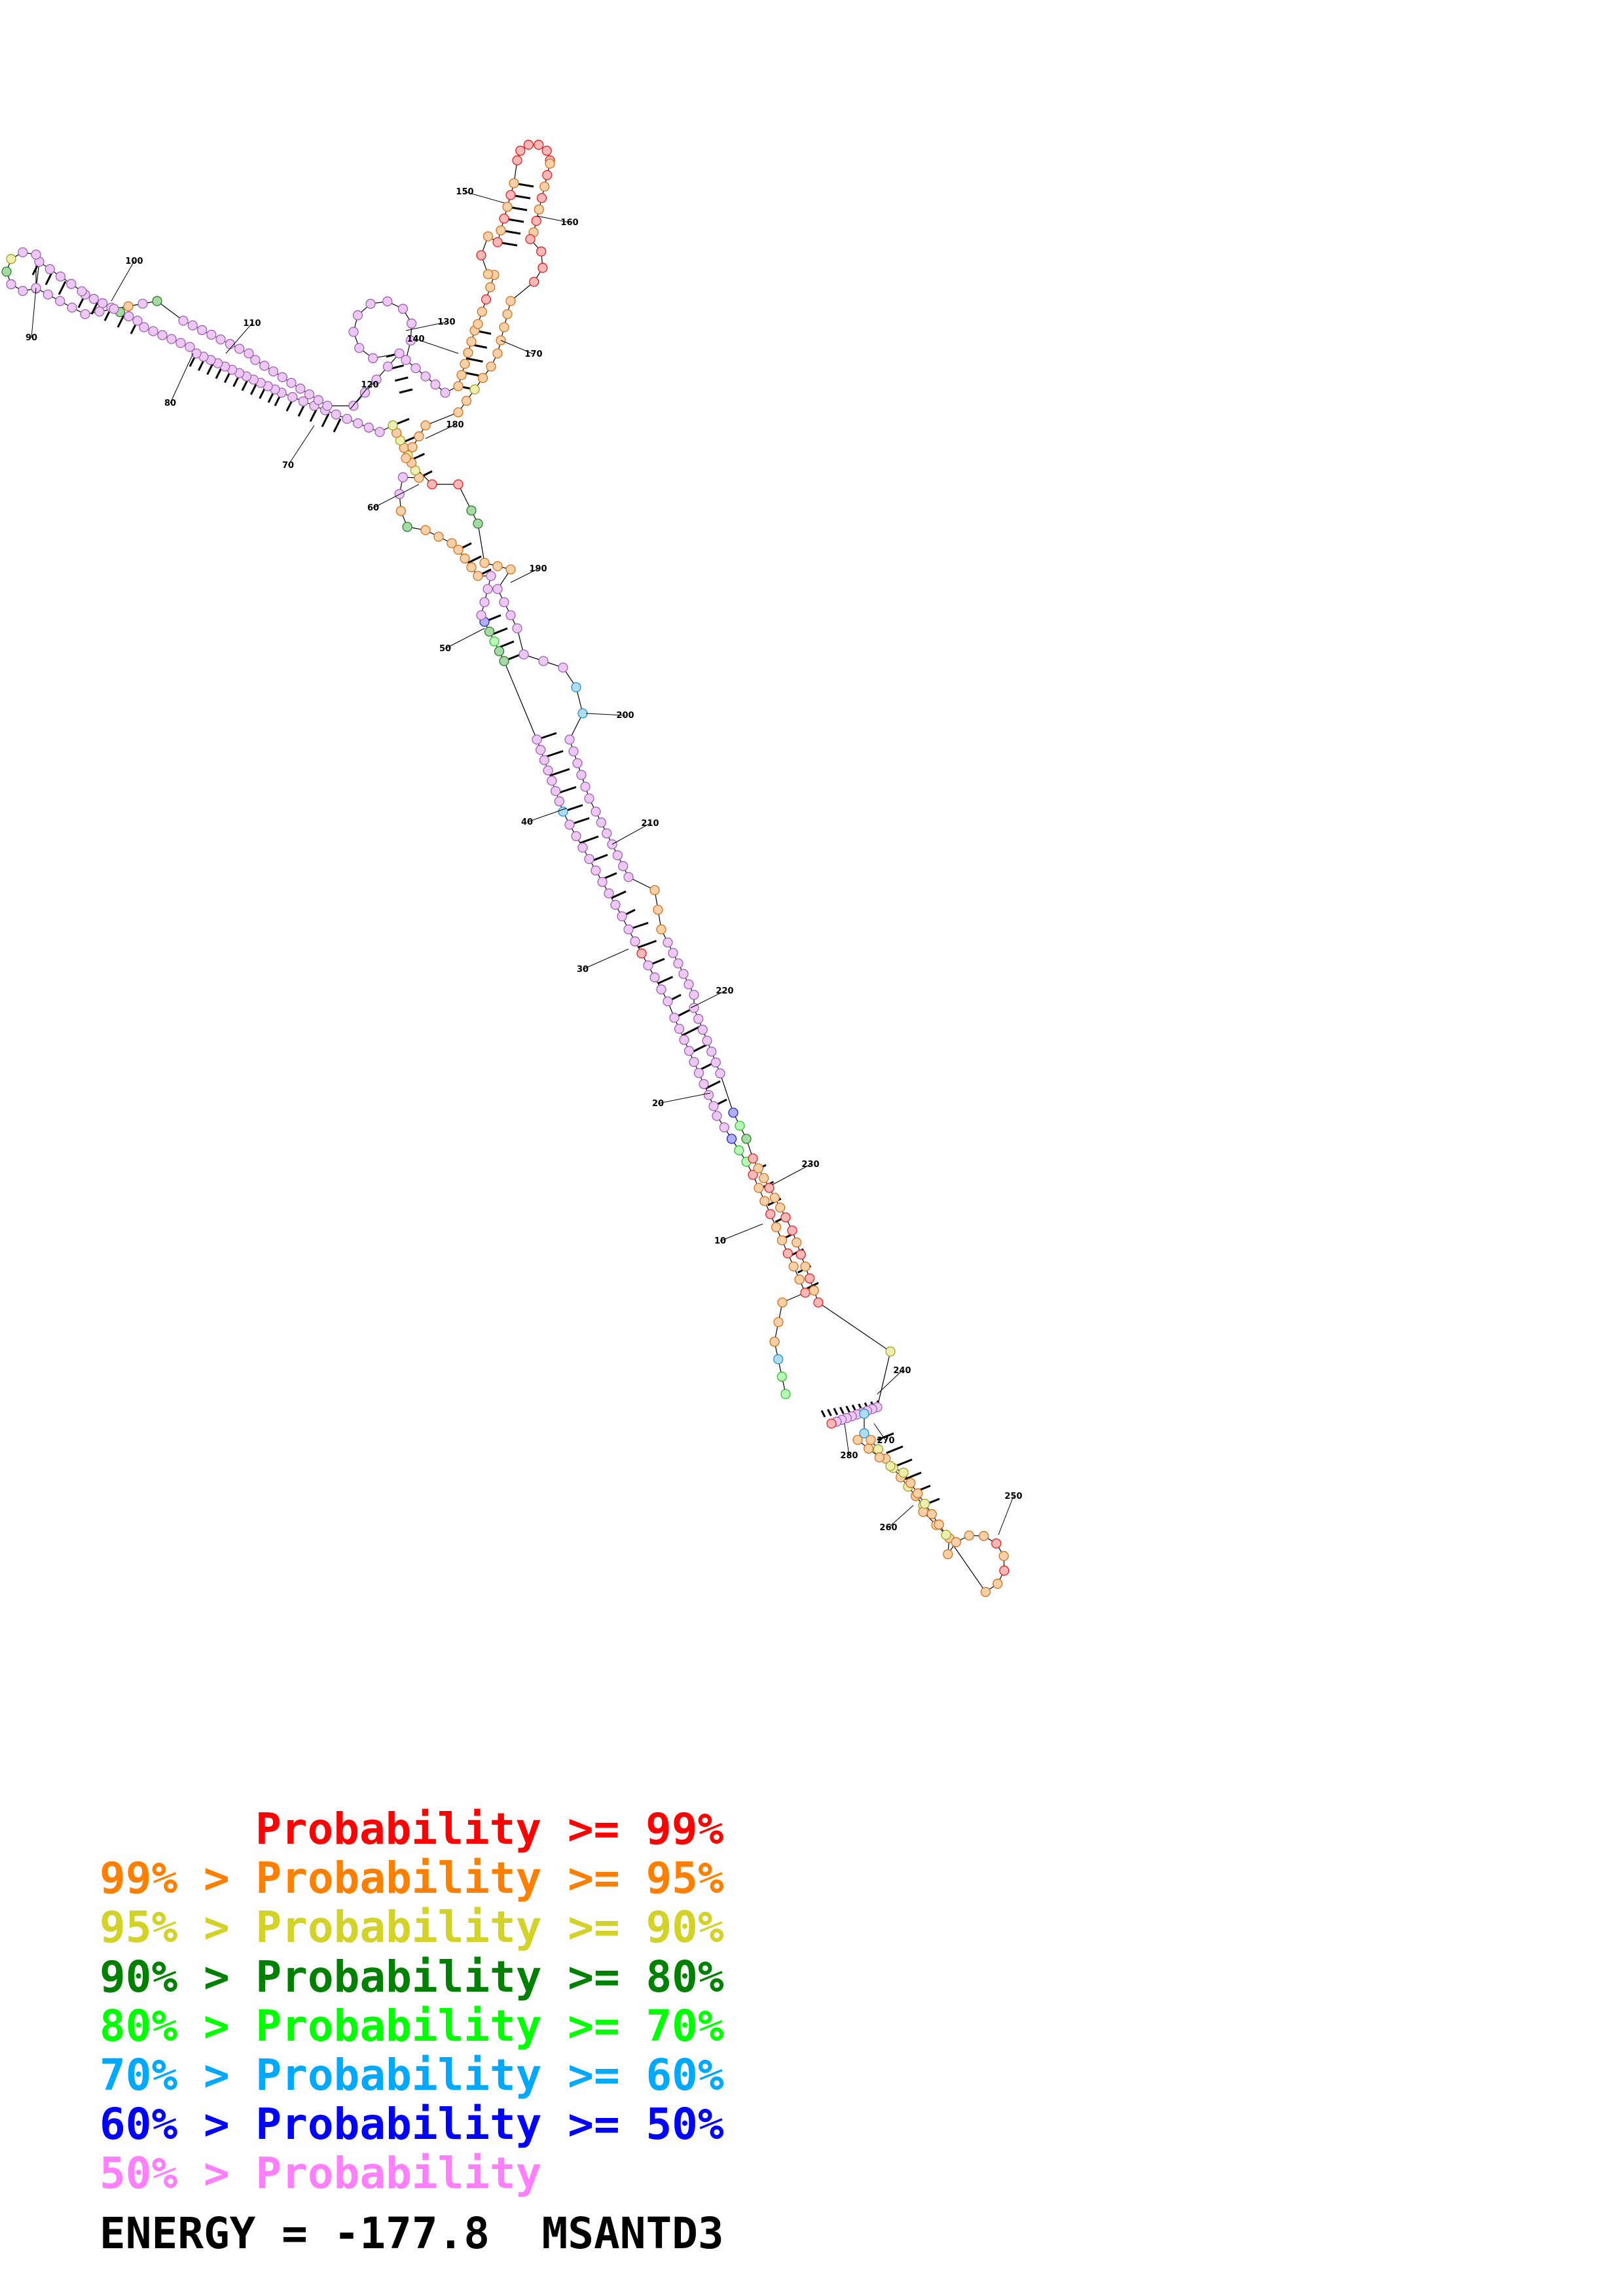 The image size is (1623, 2296). I want to click on tick-label-120: 120, so click(369, 385).